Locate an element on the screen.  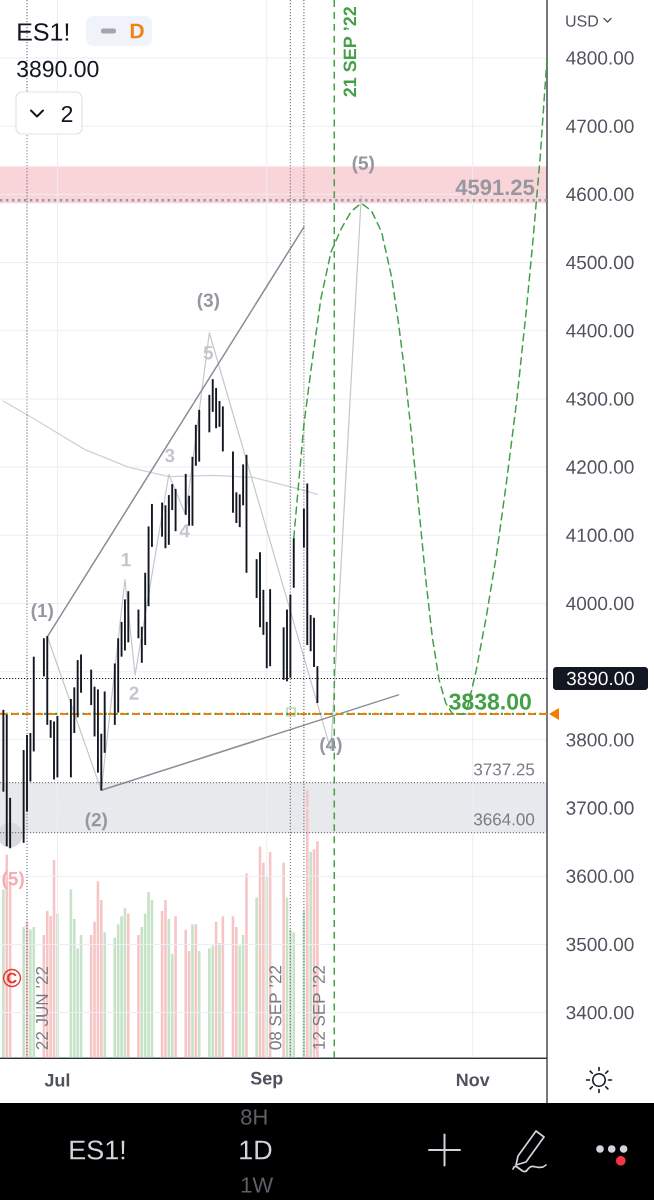
annotation: (4) is located at coordinates (331, 746).